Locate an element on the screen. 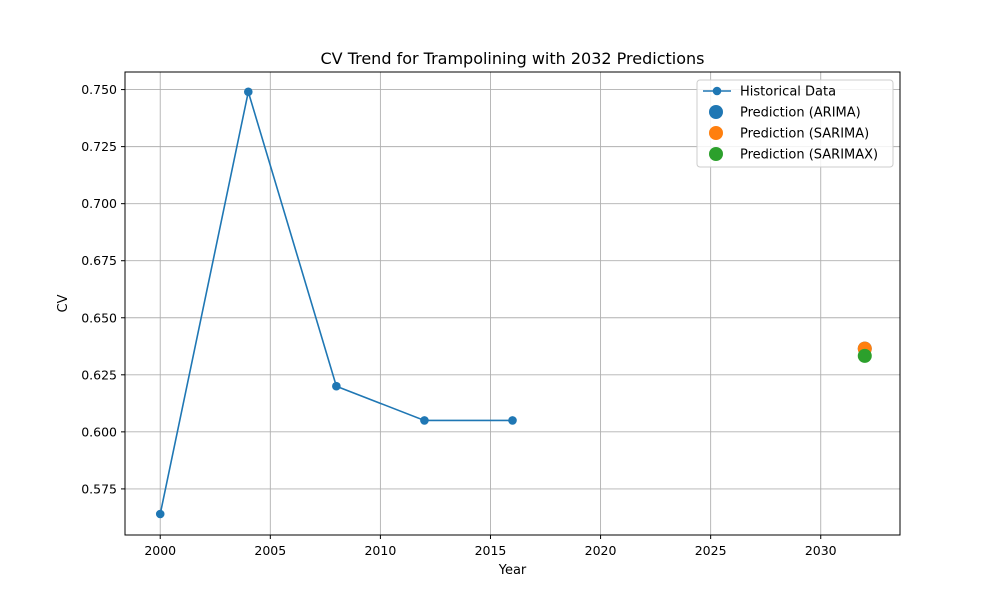 Image resolution: width=1000 pixels, height=600 pixels. y-tick-label: 0.575 is located at coordinates (99, 488).